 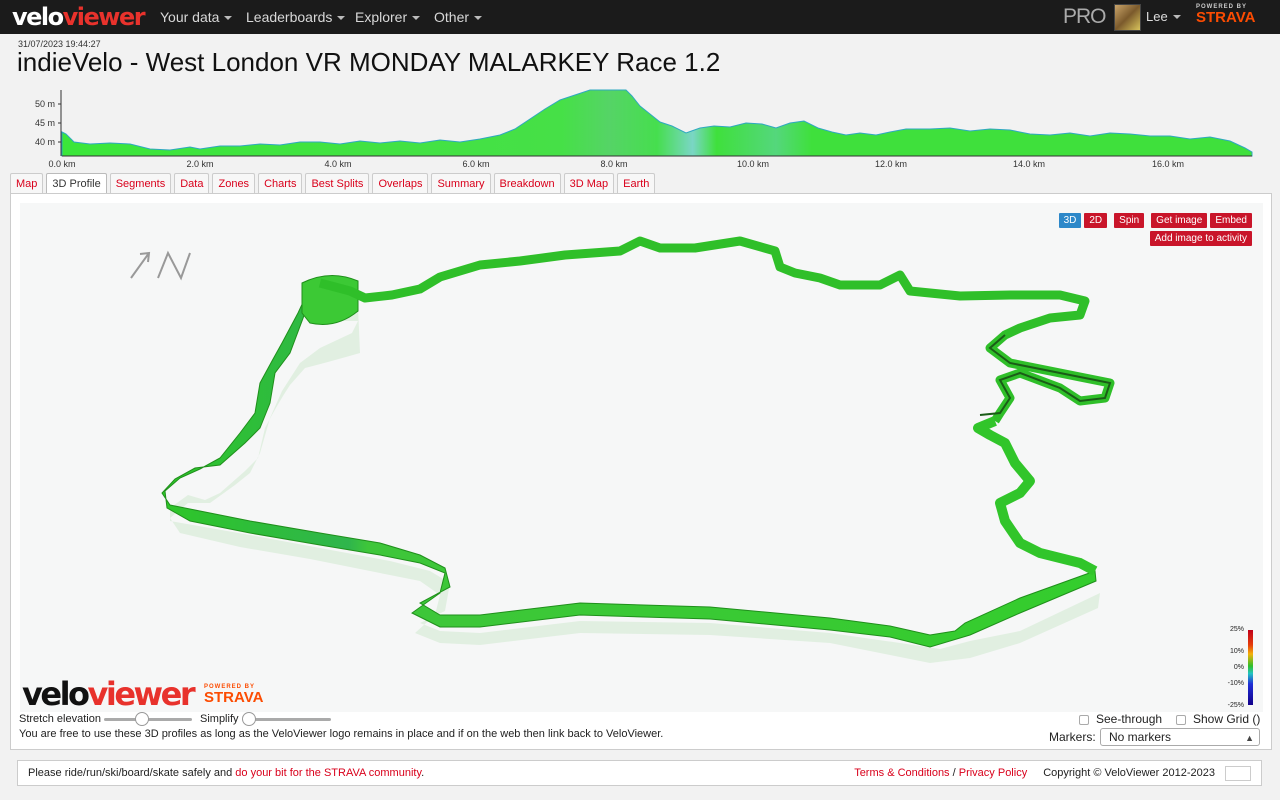 What do you see at coordinates (475, 164) in the screenshot?
I see `x-tick-label: 6.0 km` at bounding box center [475, 164].